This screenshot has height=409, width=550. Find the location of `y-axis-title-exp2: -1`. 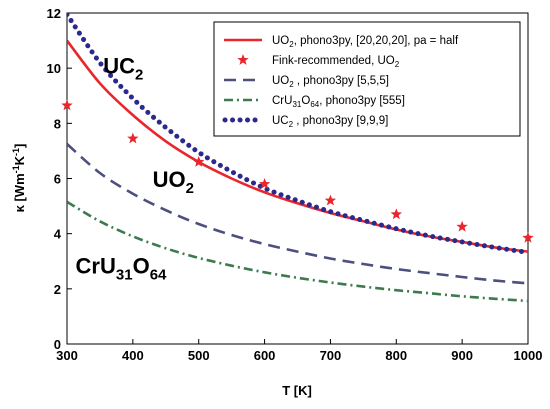

y-axis-title-exp2: -1 is located at coordinates (16, 152).